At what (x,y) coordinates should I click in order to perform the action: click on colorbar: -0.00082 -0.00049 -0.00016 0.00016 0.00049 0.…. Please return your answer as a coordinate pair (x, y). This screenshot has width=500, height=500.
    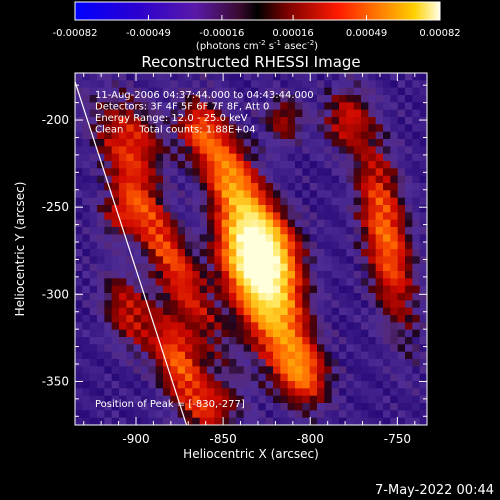
    Looking at the image, I should click on (257, 26).